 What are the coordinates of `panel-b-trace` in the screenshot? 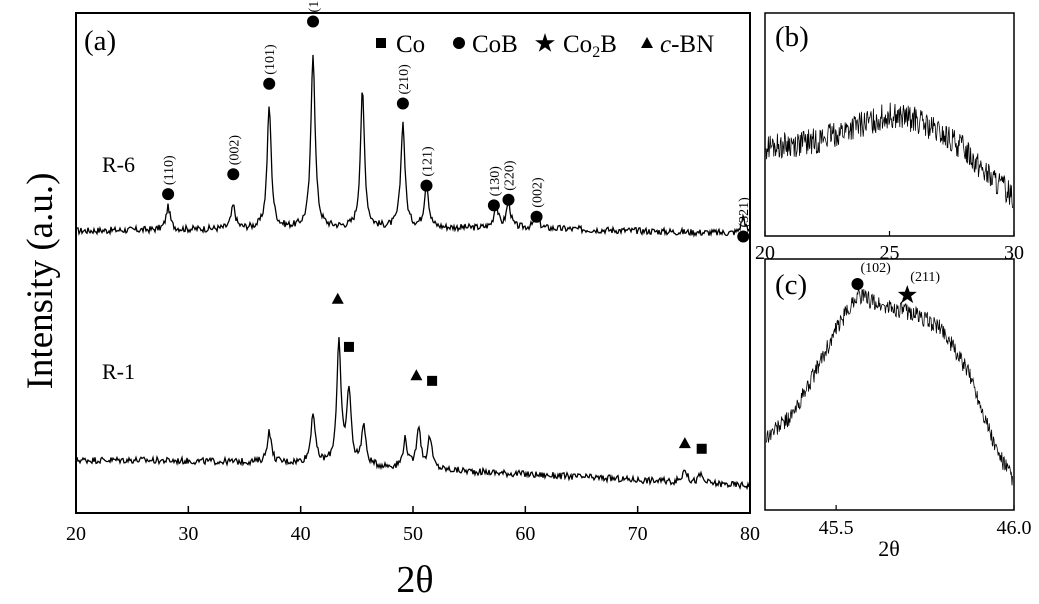 It's located at (889, 155).